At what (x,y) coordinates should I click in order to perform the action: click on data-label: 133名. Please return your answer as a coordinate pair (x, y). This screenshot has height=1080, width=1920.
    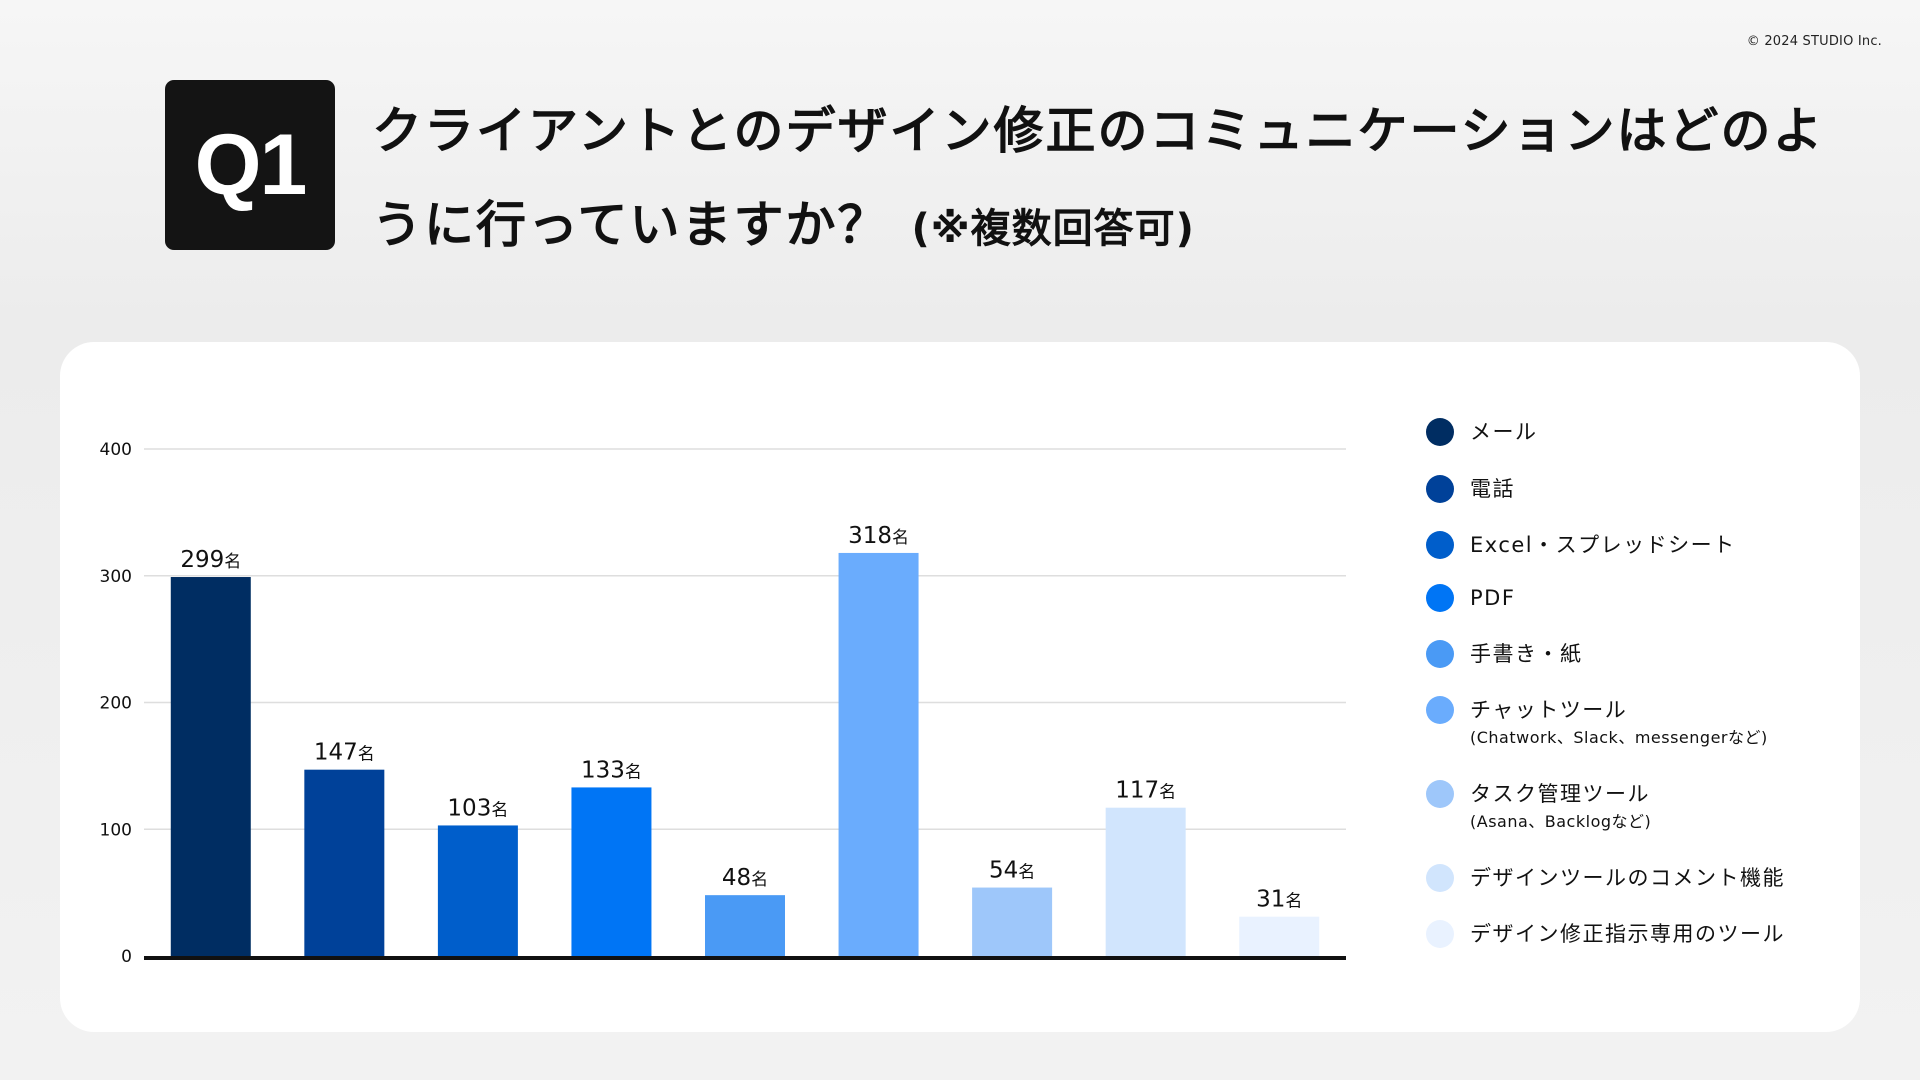
    Looking at the image, I should click on (611, 770).